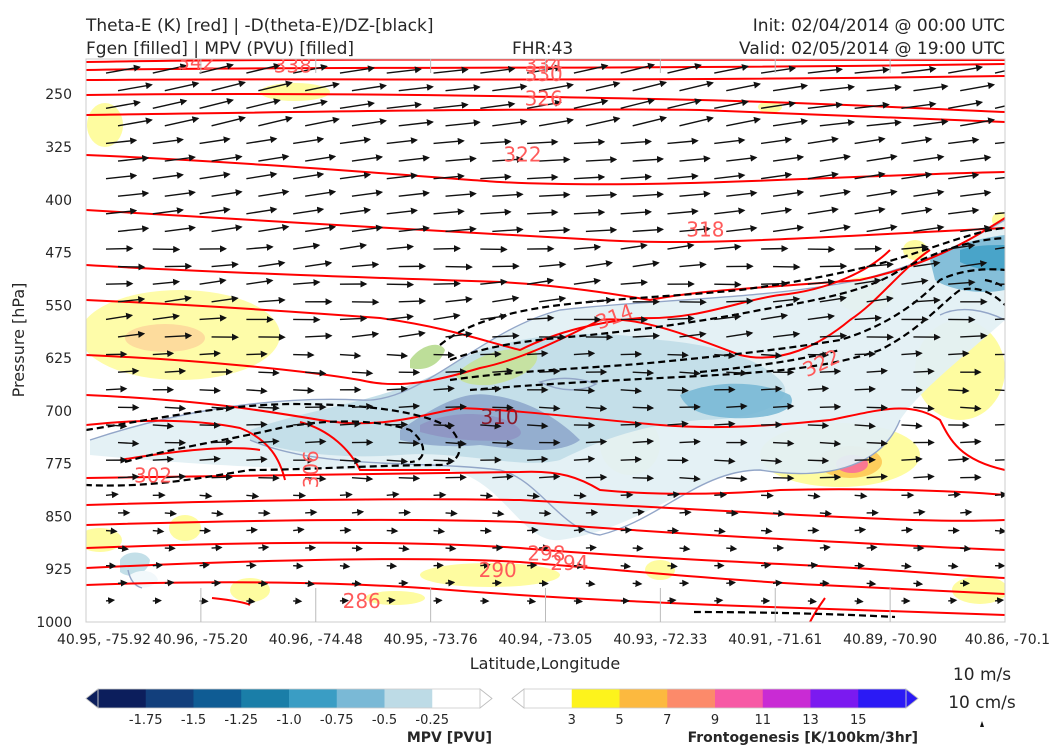 The image size is (1050, 750). What do you see at coordinates (982, 696) in the screenshot?
I see `vector-key: 10 m/s 10 cm/s` at bounding box center [982, 696].